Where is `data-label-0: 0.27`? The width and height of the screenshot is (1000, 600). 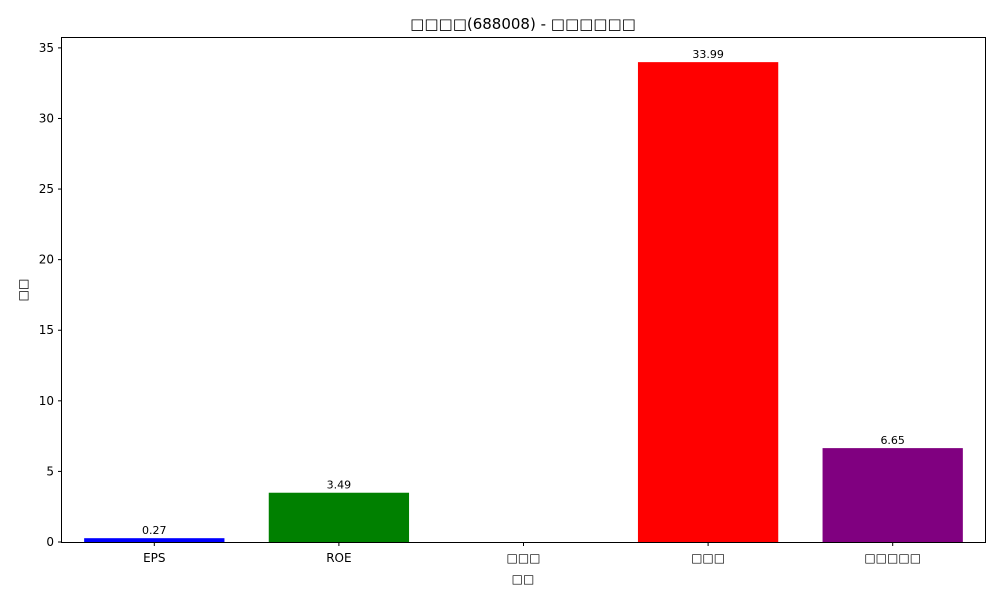
data-label-0: 0.27 is located at coordinates (154, 530).